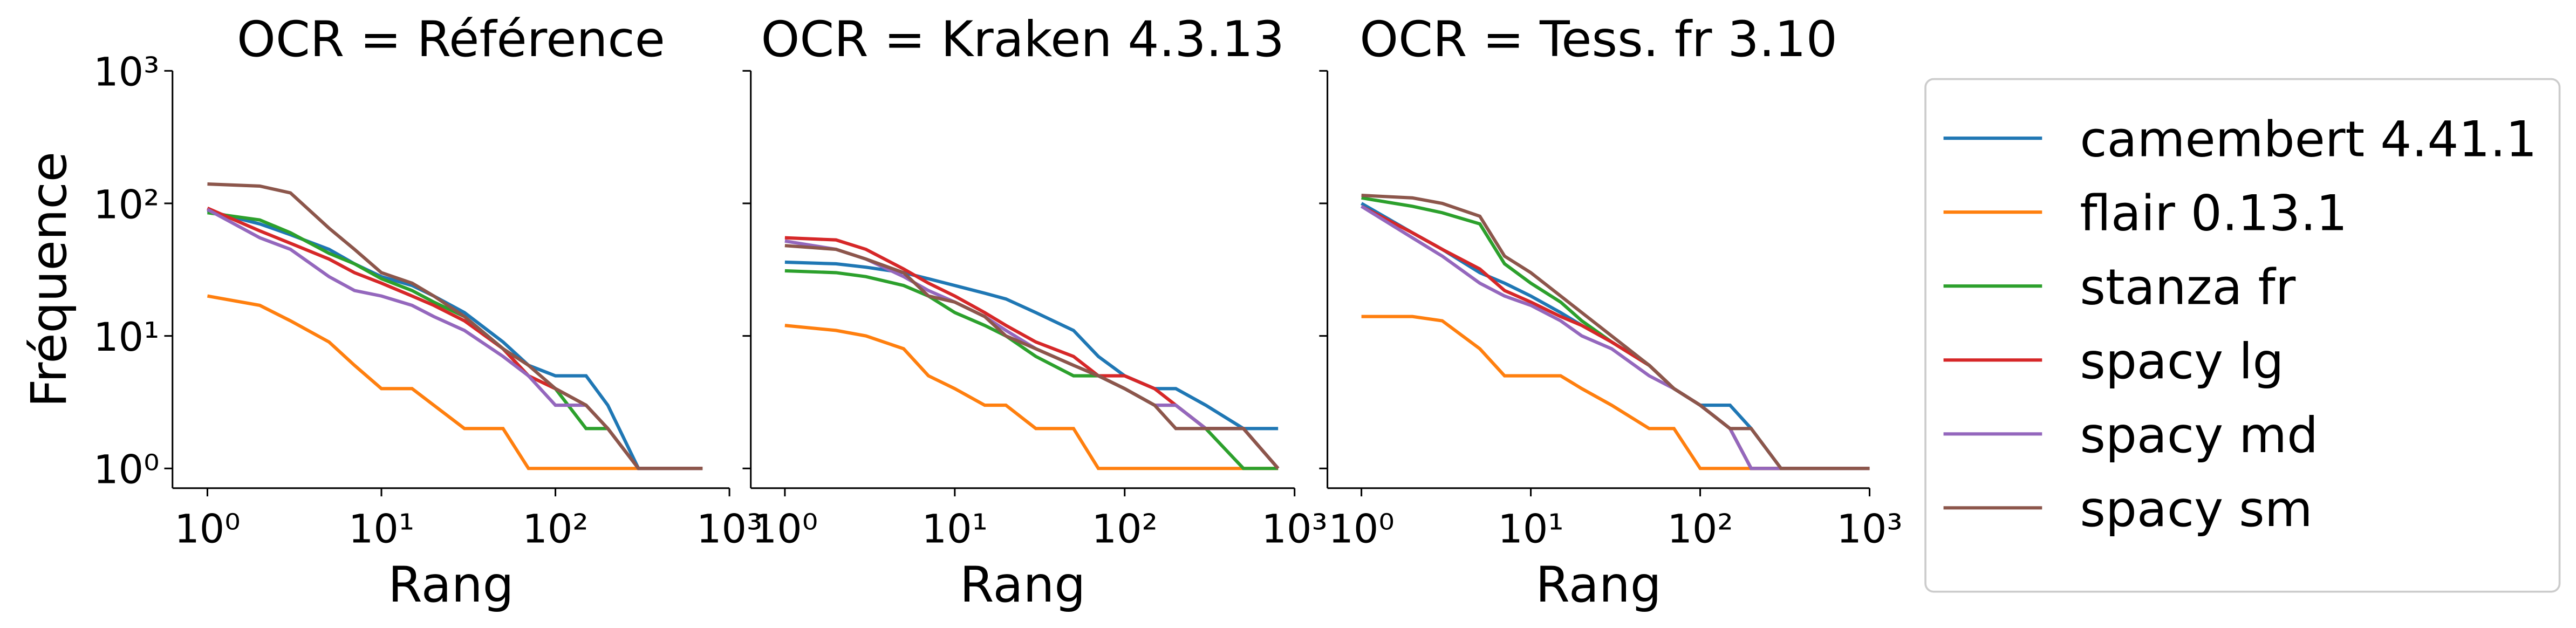 Image resolution: width=2576 pixels, height=628 pixels. What do you see at coordinates (126, 205) in the screenshot?
I see `y-tick-label: 10²` at bounding box center [126, 205].